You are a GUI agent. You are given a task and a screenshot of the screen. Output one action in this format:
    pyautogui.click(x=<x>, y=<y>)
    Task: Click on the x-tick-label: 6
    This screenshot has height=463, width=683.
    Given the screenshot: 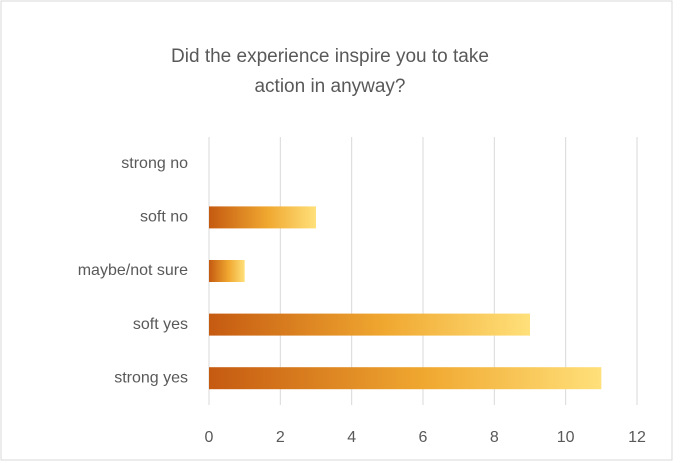 What is the action you would take?
    pyautogui.click(x=423, y=437)
    